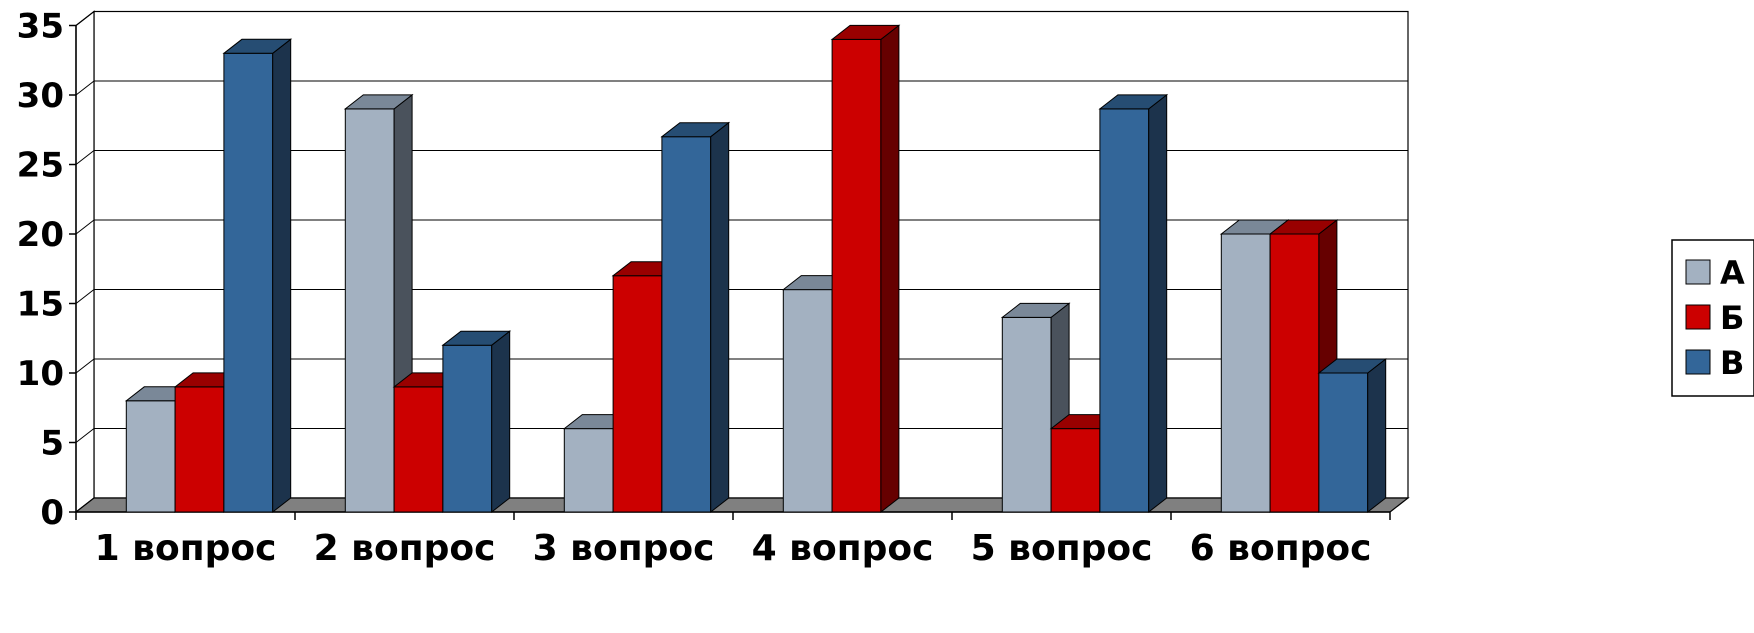 This screenshot has width=1754, height=633. What do you see at coordinates (1281, 548) in the screenshot?
I see `x-category-label: 6 вопрос` at bounding box center [1281, 548].